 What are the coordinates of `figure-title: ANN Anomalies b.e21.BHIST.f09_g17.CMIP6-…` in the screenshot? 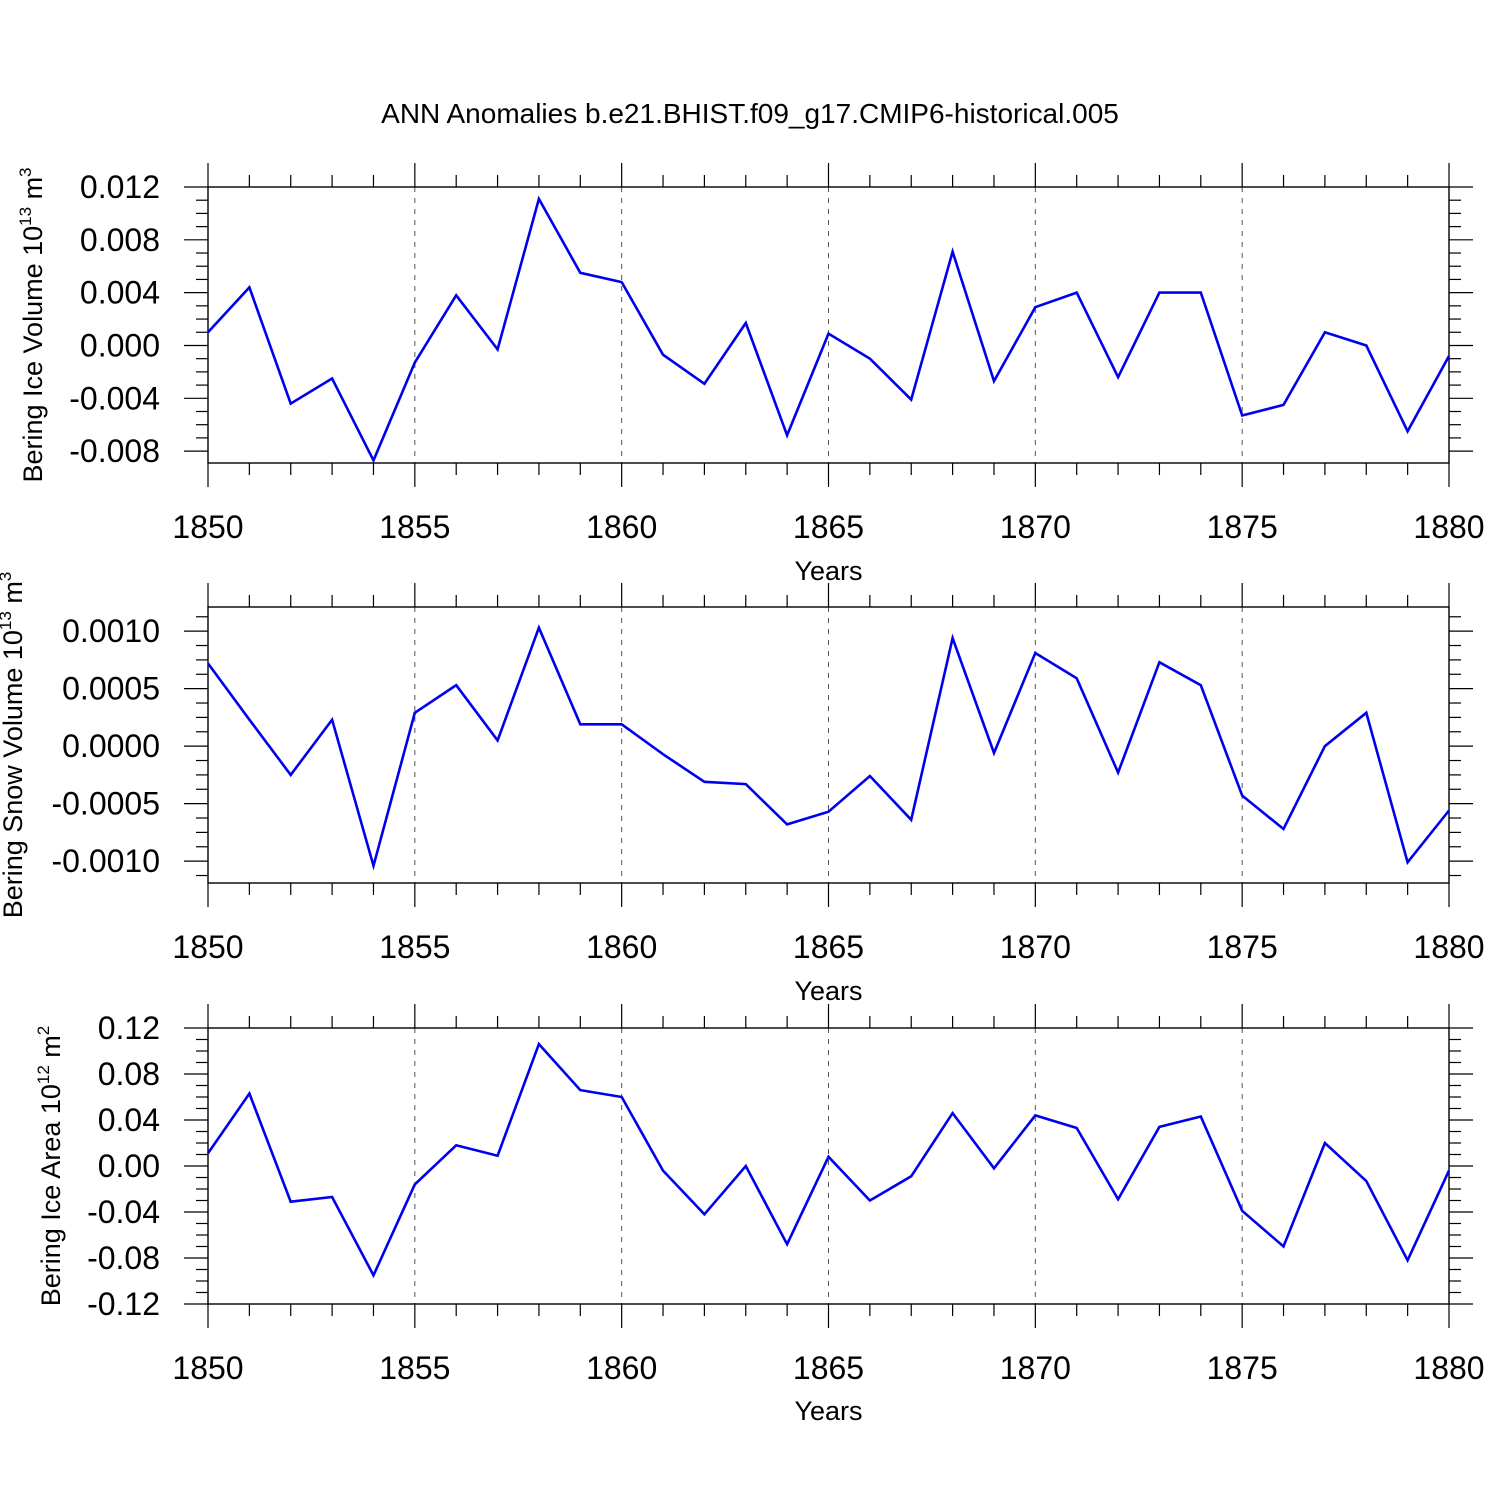 It's located at (750, 113).